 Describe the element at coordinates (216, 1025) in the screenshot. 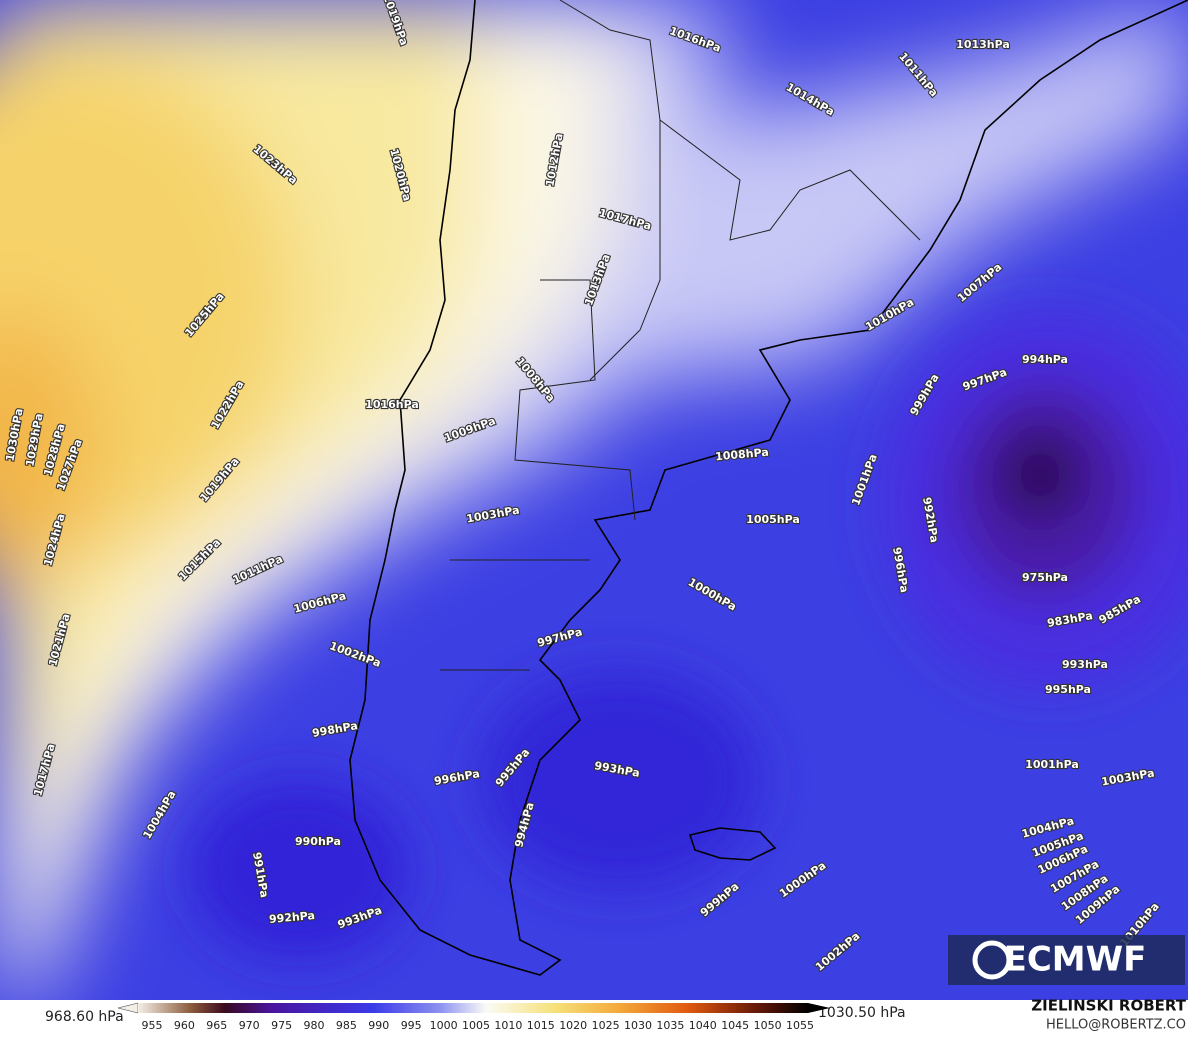

I see `colorbar-tick-label: 965` at that location.